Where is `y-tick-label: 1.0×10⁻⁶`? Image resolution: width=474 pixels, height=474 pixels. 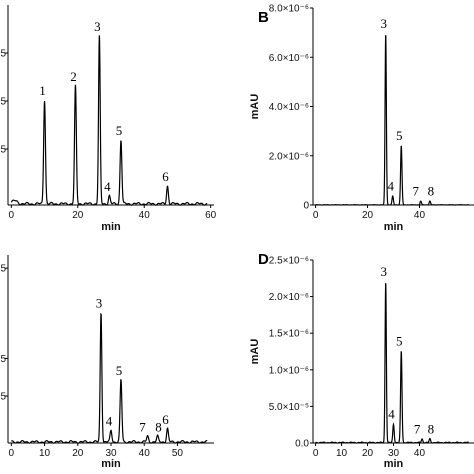 y-tick-label: 1.0×10⁻⁶ is located at coordinates (289, 370).